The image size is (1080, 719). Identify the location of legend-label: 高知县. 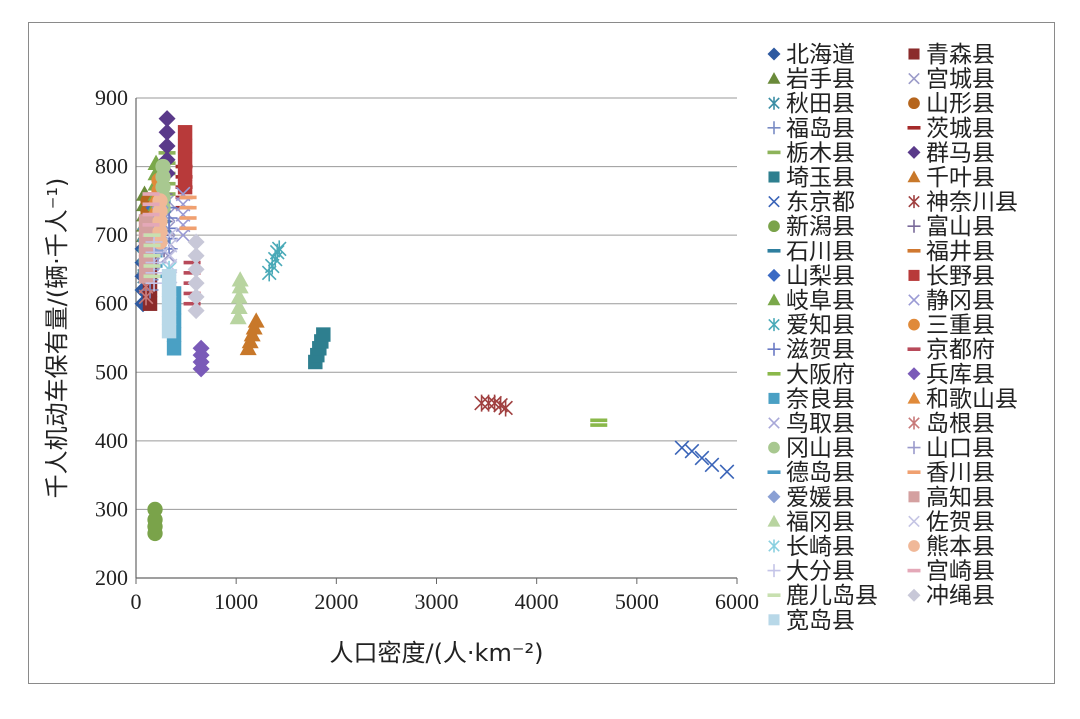
(960, 498).